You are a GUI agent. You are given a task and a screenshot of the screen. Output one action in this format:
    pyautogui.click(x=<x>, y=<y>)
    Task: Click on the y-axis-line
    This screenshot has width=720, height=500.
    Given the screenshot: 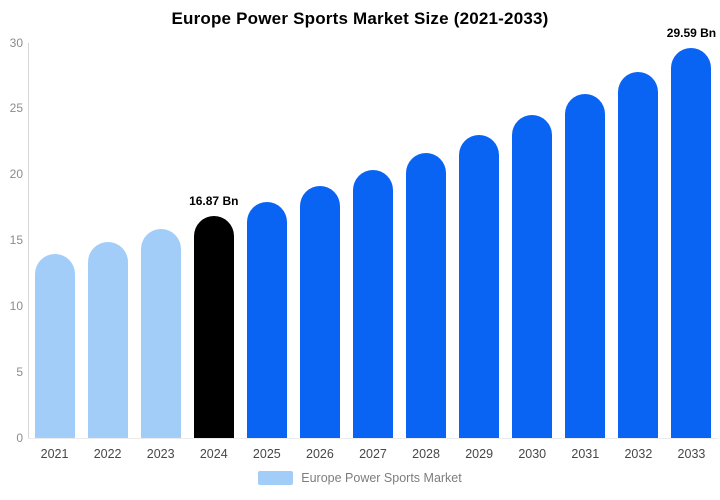 What is the action you would take?
    pyautogui.click(x=28, y=240)
    